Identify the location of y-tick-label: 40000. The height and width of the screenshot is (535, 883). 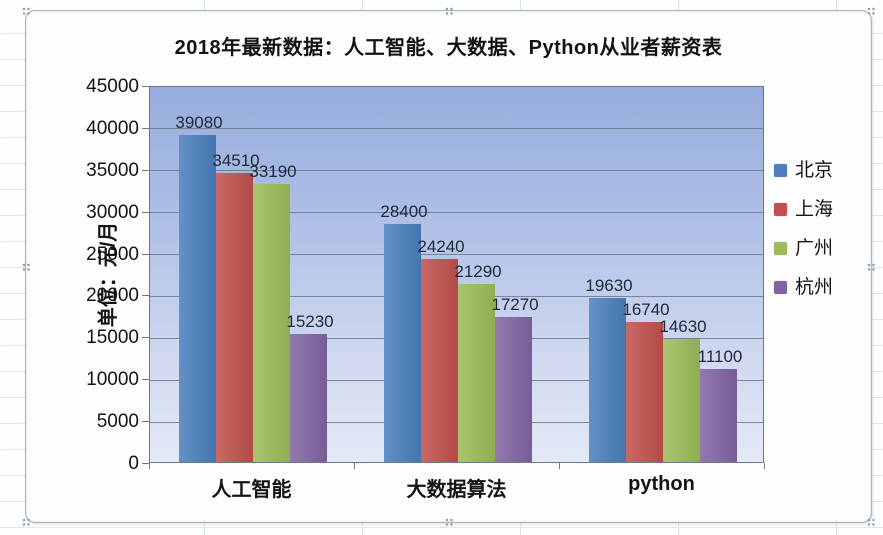
(112, 128).